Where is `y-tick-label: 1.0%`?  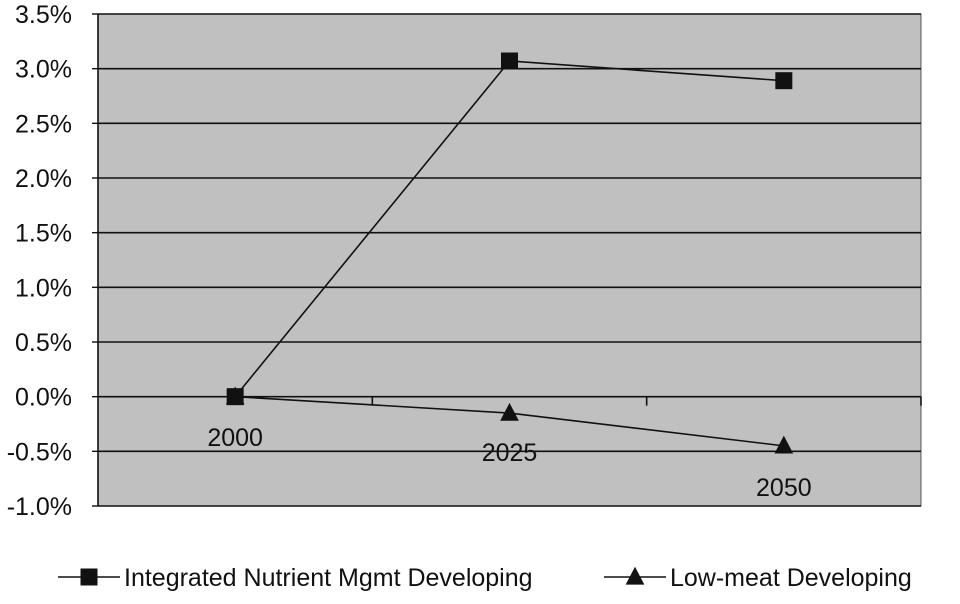
y-tick-label: 1.0% is located at coordinates (43, 288).